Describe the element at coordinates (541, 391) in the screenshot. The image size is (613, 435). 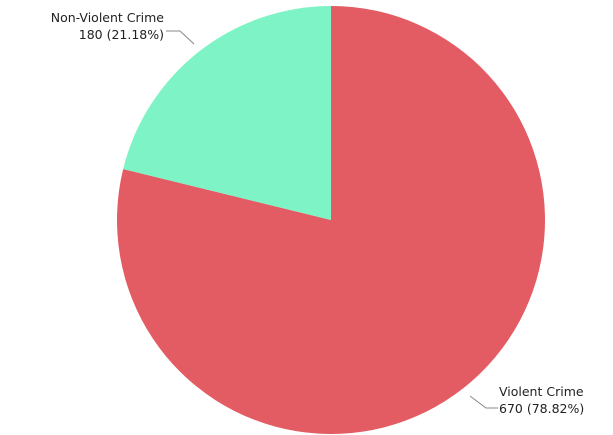
I see `slice-label-name: Violent Crime` at that location.